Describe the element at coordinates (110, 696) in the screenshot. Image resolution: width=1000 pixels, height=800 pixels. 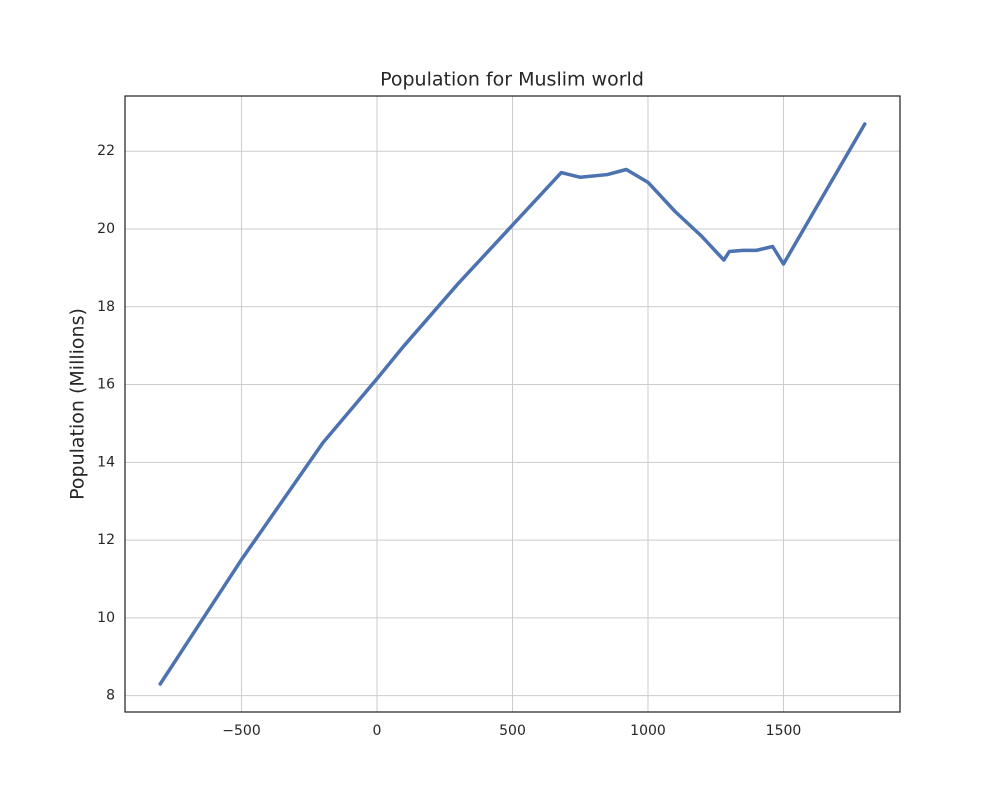
I see `y-tick-label: 8` at that location.